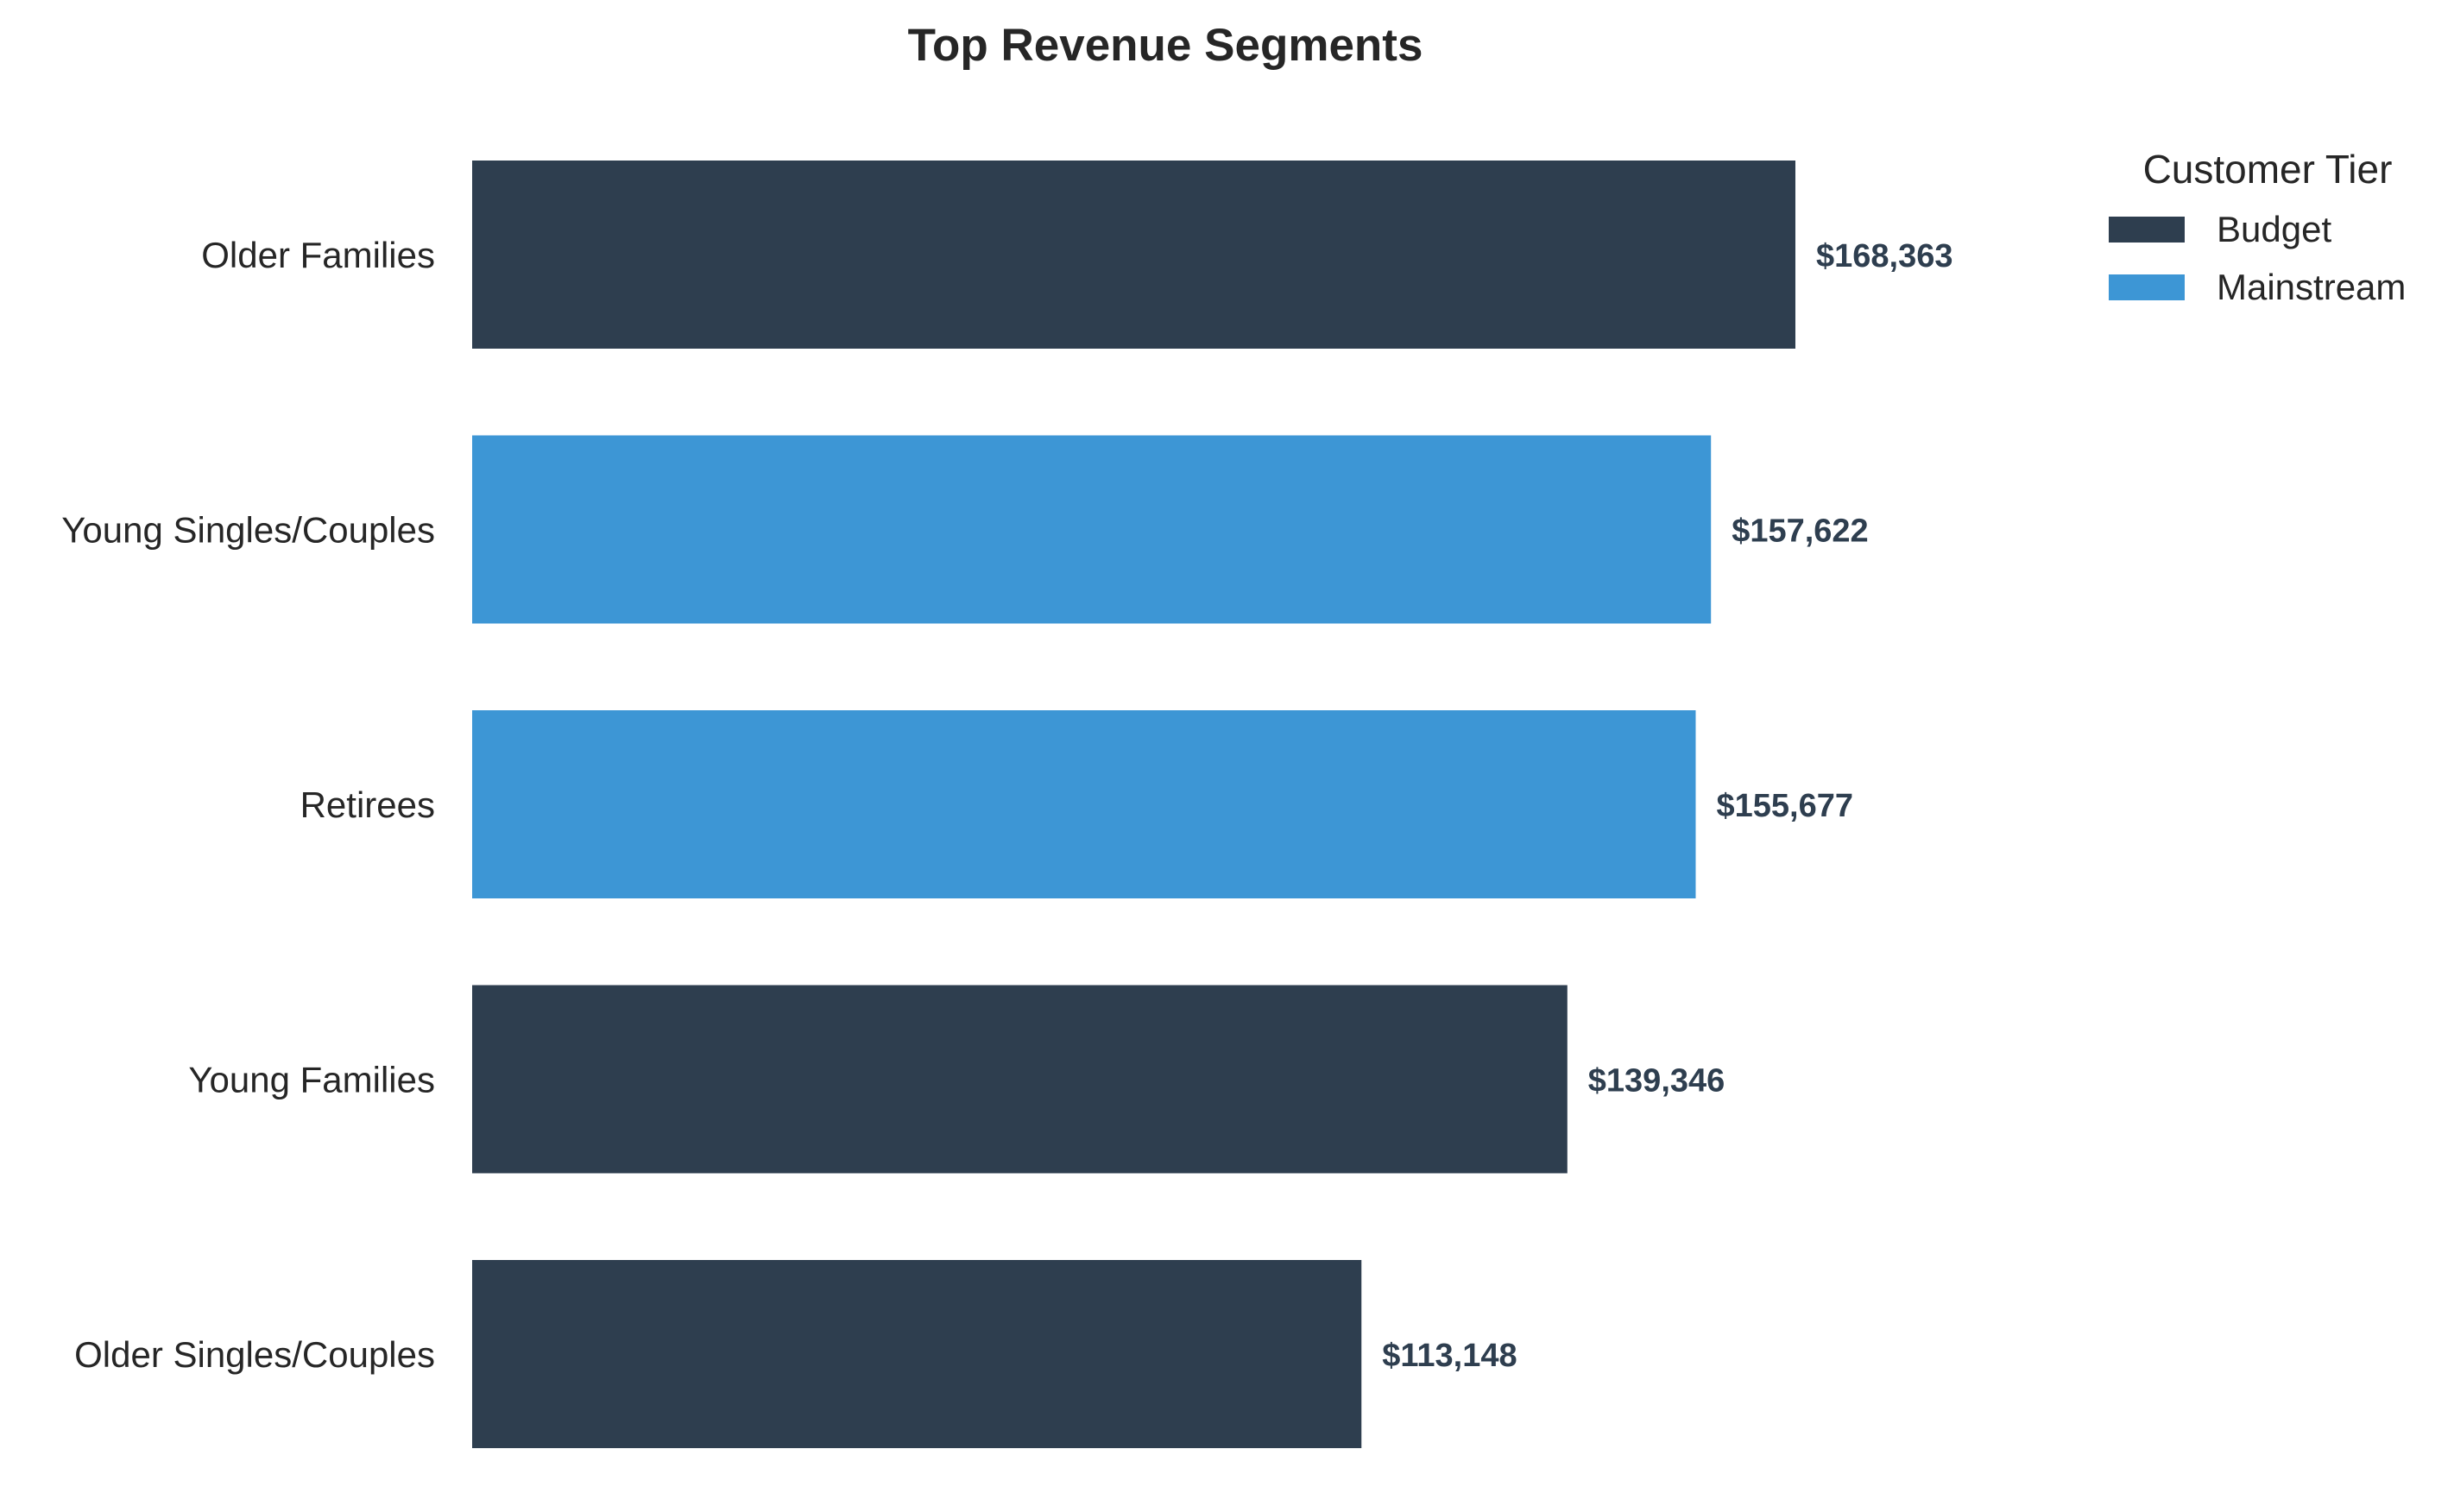 This screenshot has height=1512, width=2454. I want to click on chart-title: Top Revenue Segments, so click(1165, 46).